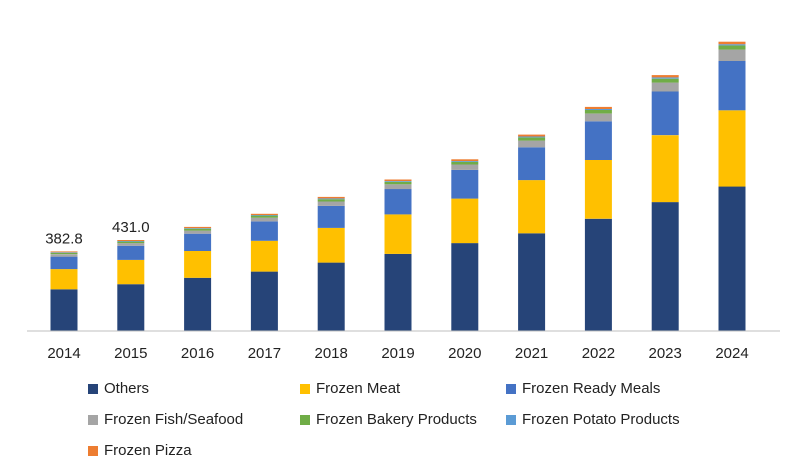  I want to click on legend-label: Frozen Pizza, so click(148, 450).